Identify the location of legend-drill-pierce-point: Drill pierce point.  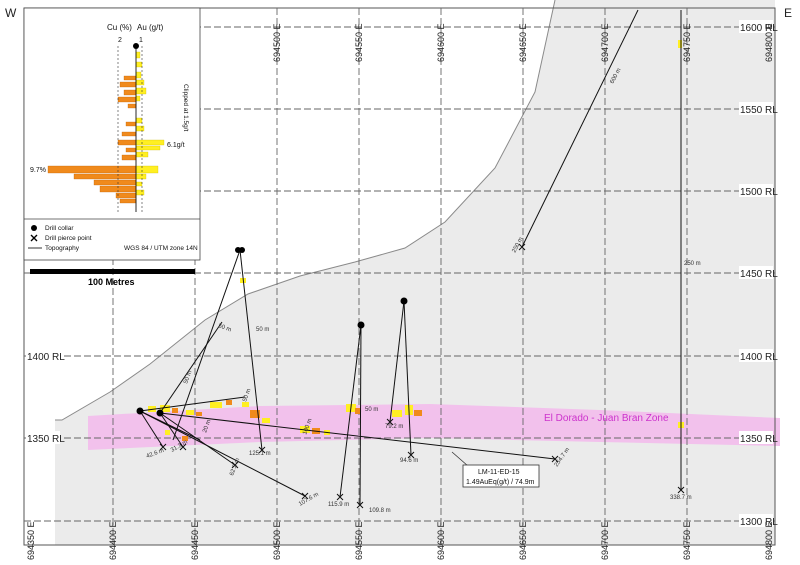
(68, 238).